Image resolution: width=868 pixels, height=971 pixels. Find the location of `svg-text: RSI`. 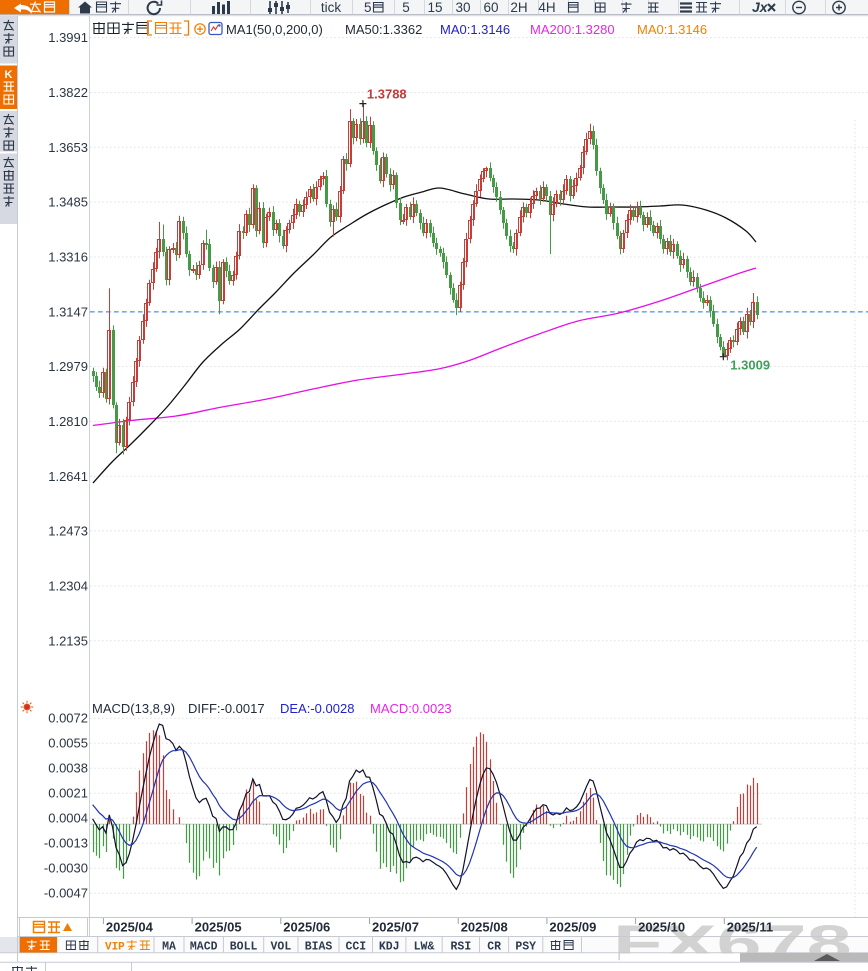

svg-text: RSI is located at coordinates (461, 947).